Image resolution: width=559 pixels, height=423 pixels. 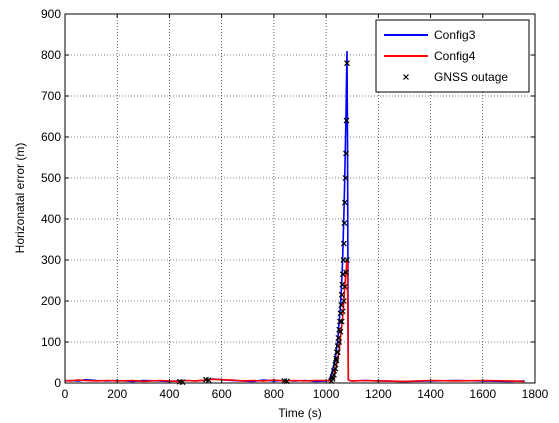 What do you see at coordinates (51, 260) in the screenshot?
I see `y-tick-label: 300` at bounding box center [51, 260].